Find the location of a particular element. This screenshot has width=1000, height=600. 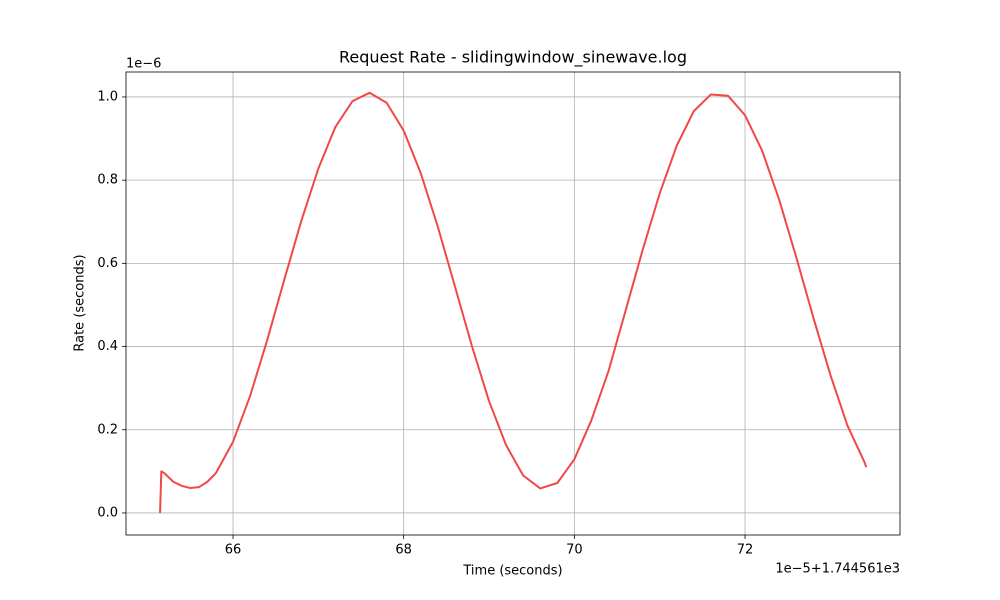

x-offset-label: 1e−5+1.744561e3 is located at coordinates (837, 569).